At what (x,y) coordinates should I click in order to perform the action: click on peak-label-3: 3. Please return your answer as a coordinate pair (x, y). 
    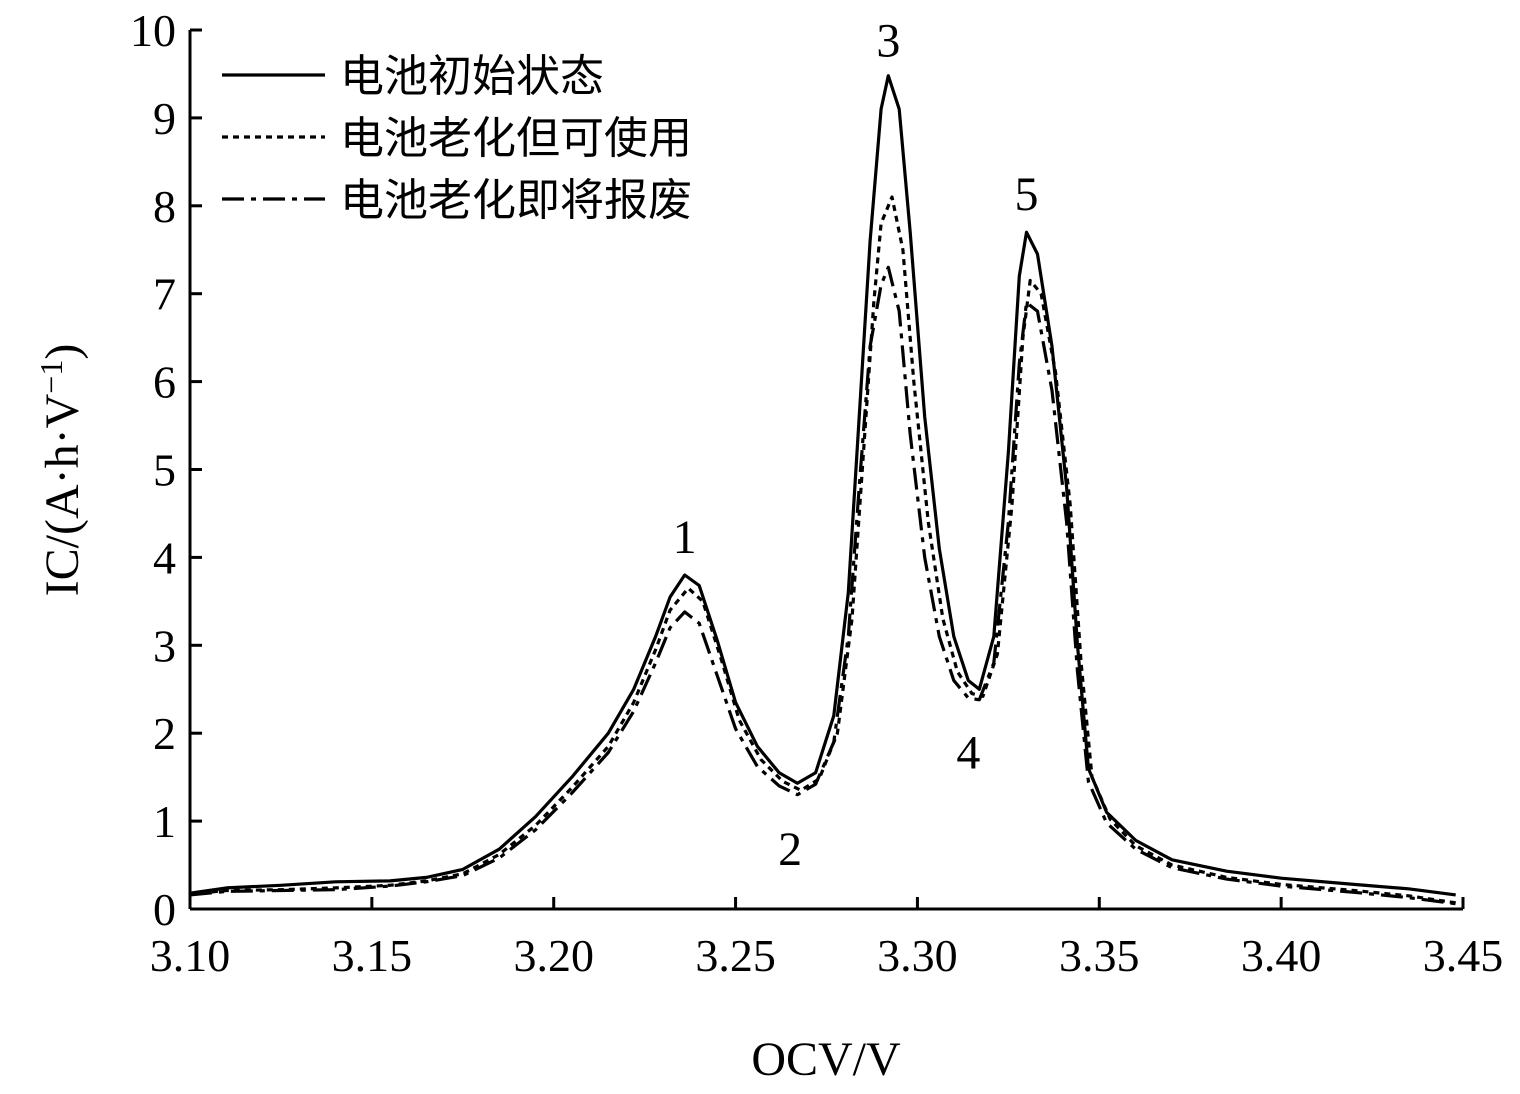
    Looking at the image, I should click on (888, 40).